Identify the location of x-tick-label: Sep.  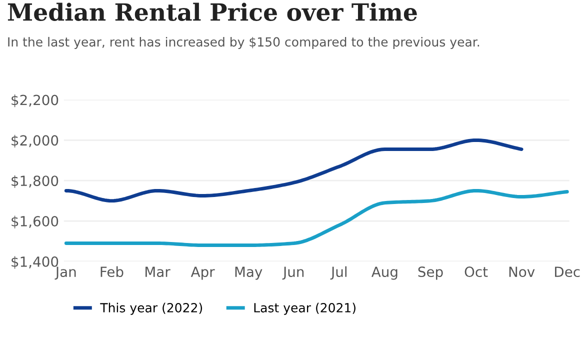
(430, 273).